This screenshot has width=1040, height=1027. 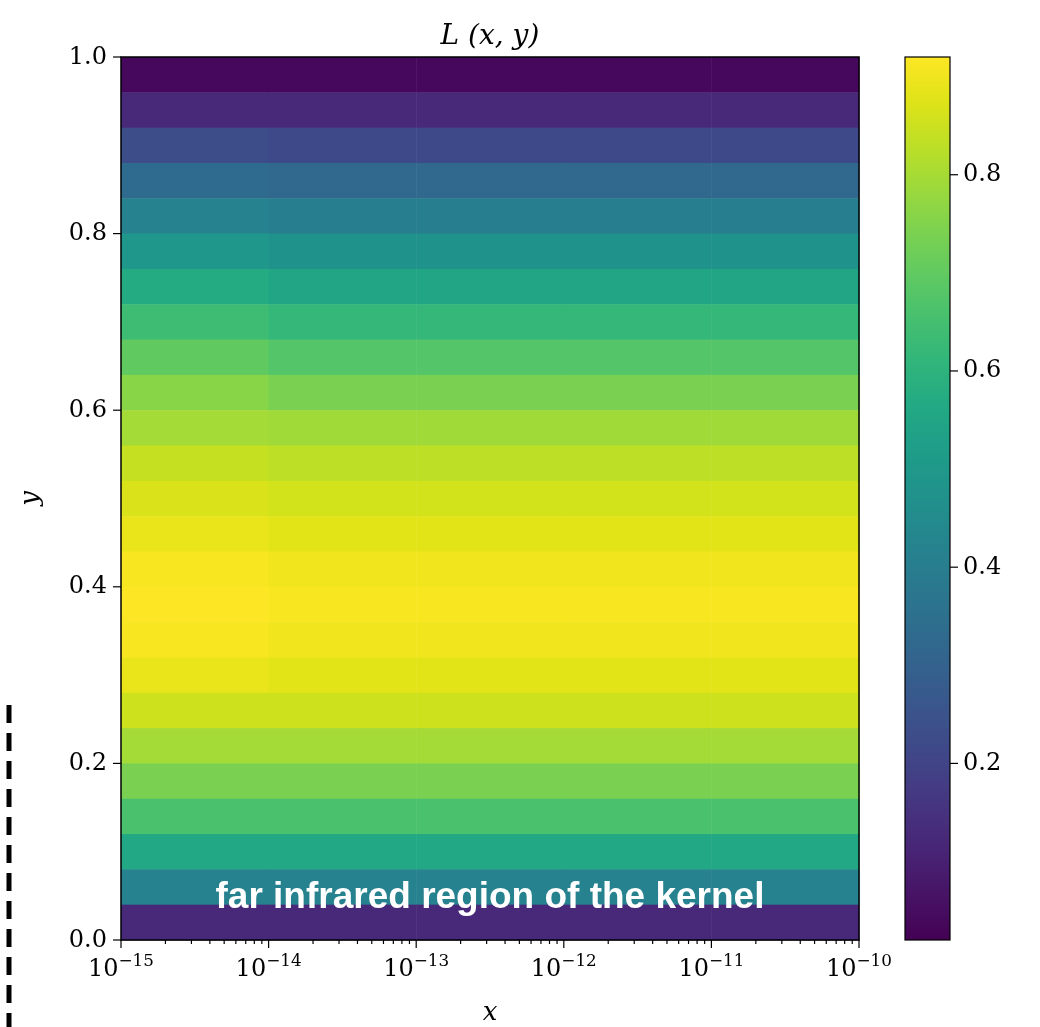 I want to click on color-bar-label: 0.6, so click(x=982, y=369).